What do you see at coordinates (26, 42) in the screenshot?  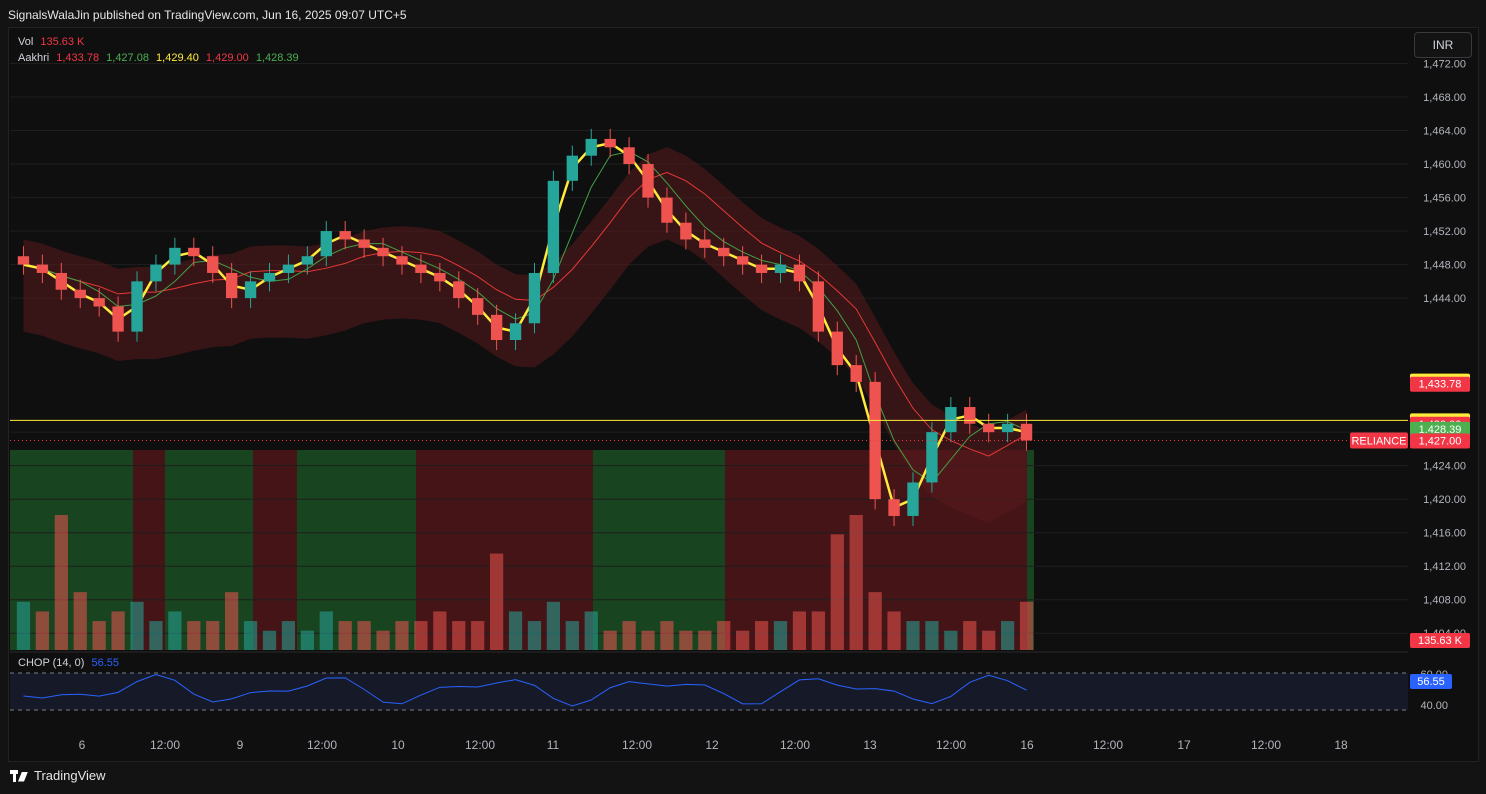 I see `vol-label: Vol` at bounding box center [26, 42].